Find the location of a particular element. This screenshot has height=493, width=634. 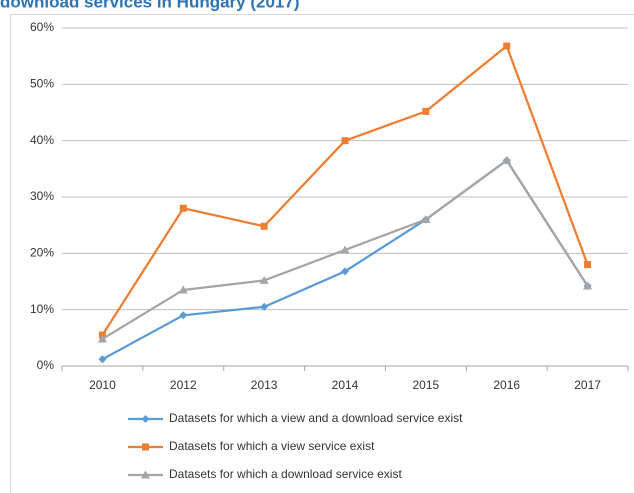

x-tick-label: 2010 is located at coordinates (102, 385).